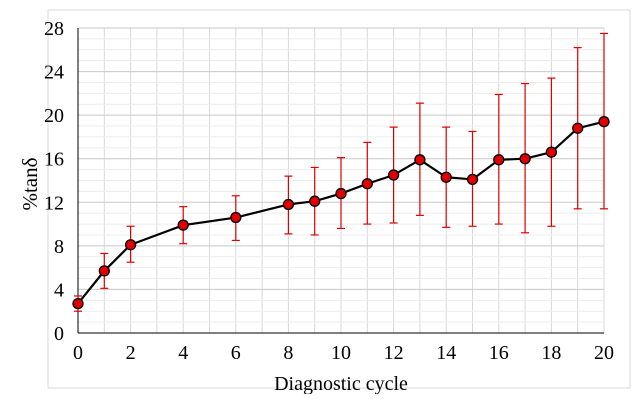 The width and height of the screenshot is (635, 399). What do you see at coordinates (54, 160) in the screenshot?
I see `y-tick-label: 16` at bounding box center [54, 160].